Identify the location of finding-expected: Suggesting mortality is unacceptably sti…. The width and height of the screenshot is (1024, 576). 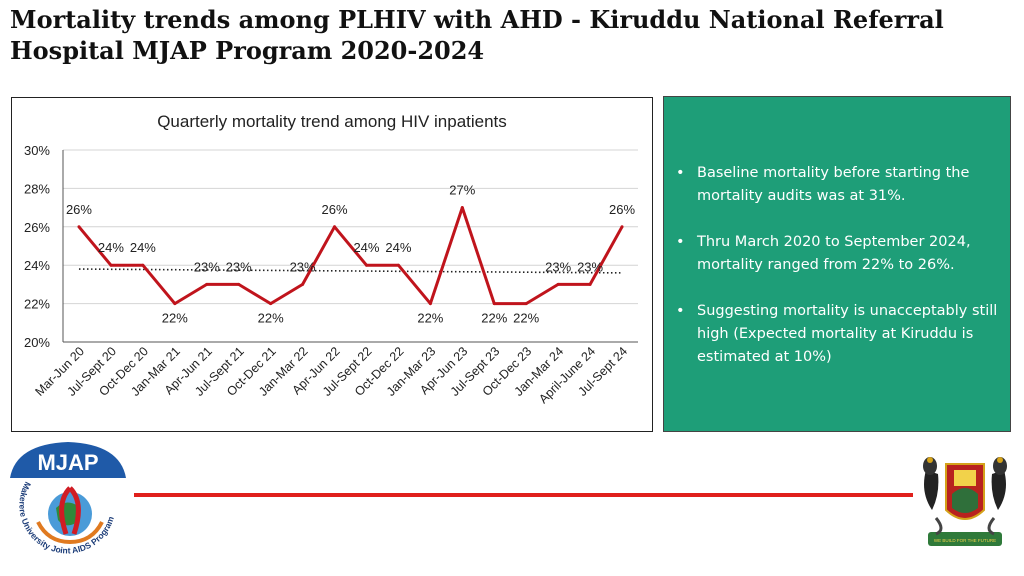
(836, 334).